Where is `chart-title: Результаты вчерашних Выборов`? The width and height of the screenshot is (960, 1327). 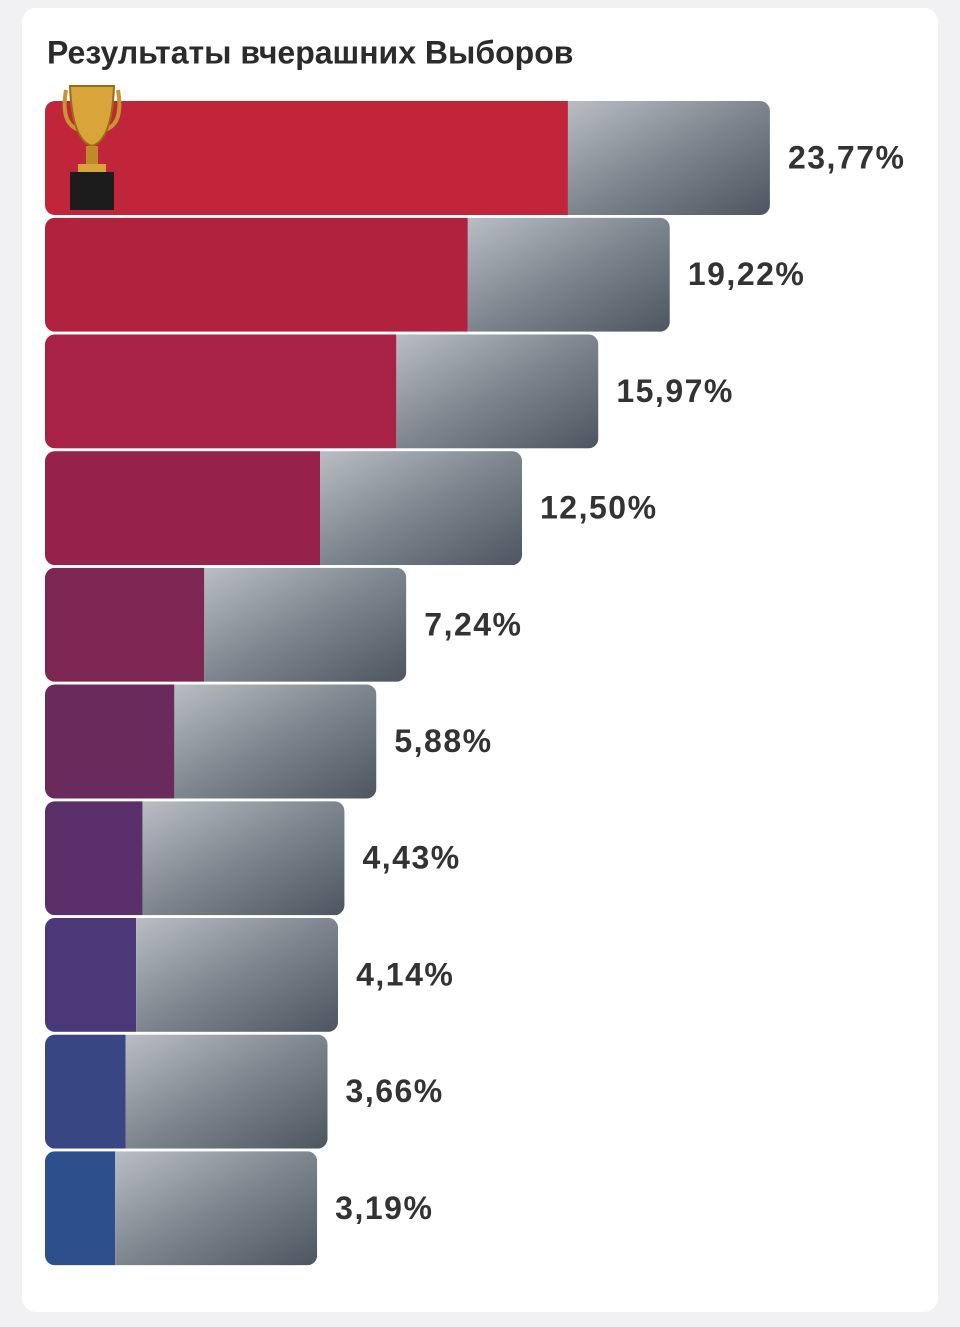 chart-title: Результаты вчерашних Выборов is located at coordinates (310, 52).